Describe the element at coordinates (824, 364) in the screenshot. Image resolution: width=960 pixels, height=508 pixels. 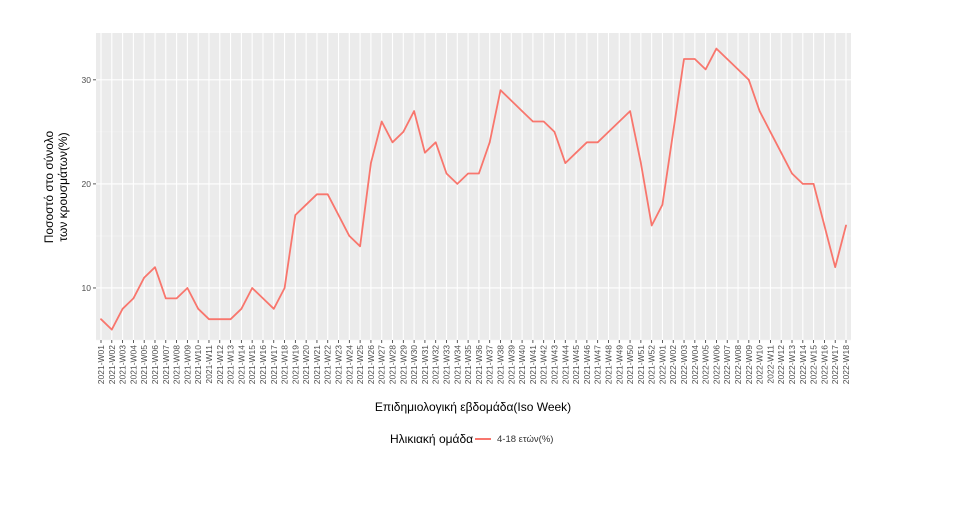
I see `x-tick-label-2022-W16: 2022-W16` at that location.